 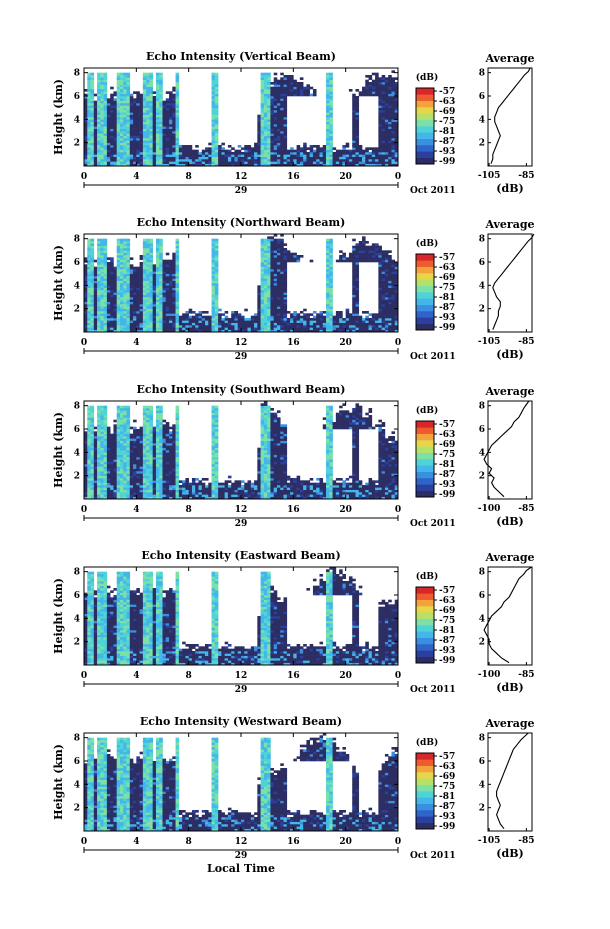 I want to click on x-axis-label: Local Time, so click(x=241, y=868).